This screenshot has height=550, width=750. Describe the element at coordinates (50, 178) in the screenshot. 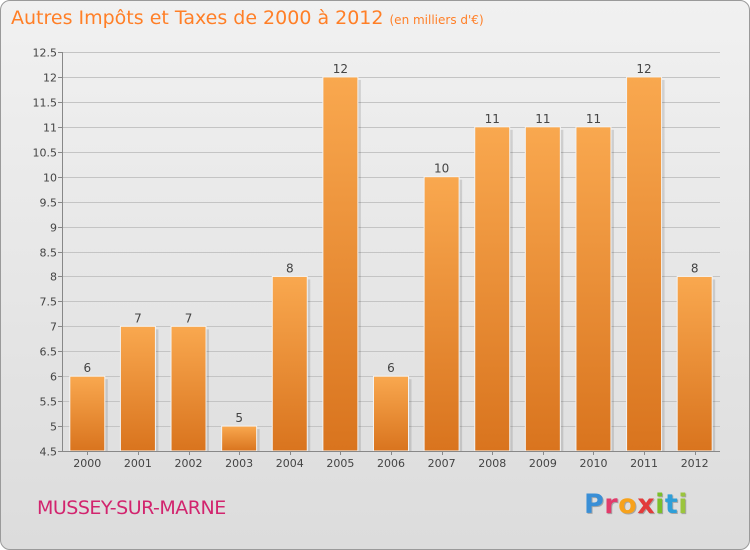

I see `y-tick-label: 10` at that location.